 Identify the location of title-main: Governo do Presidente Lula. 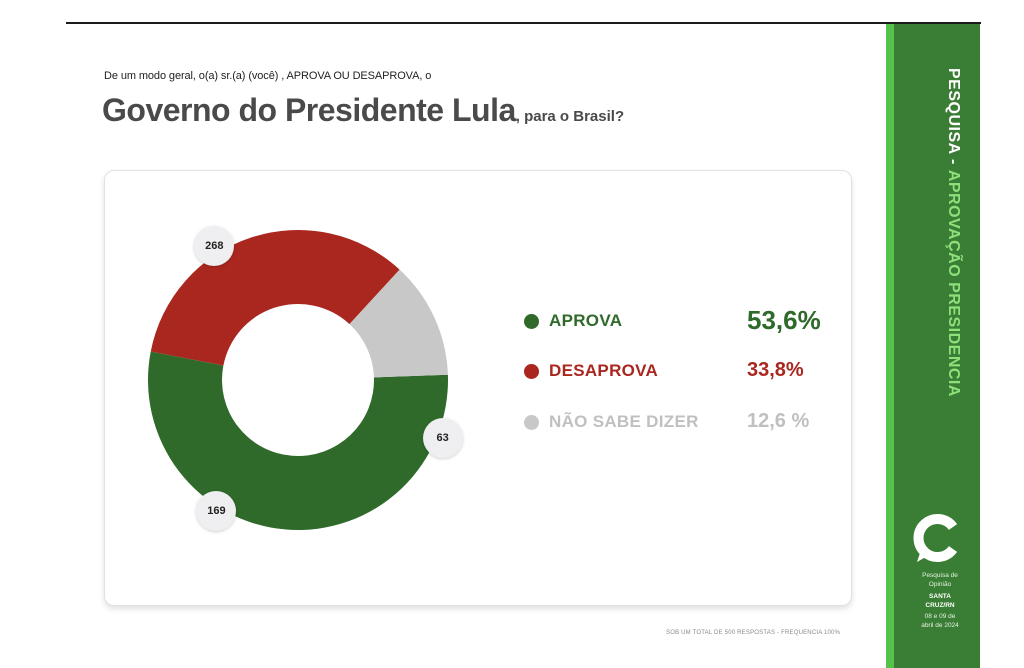
(309, 110).